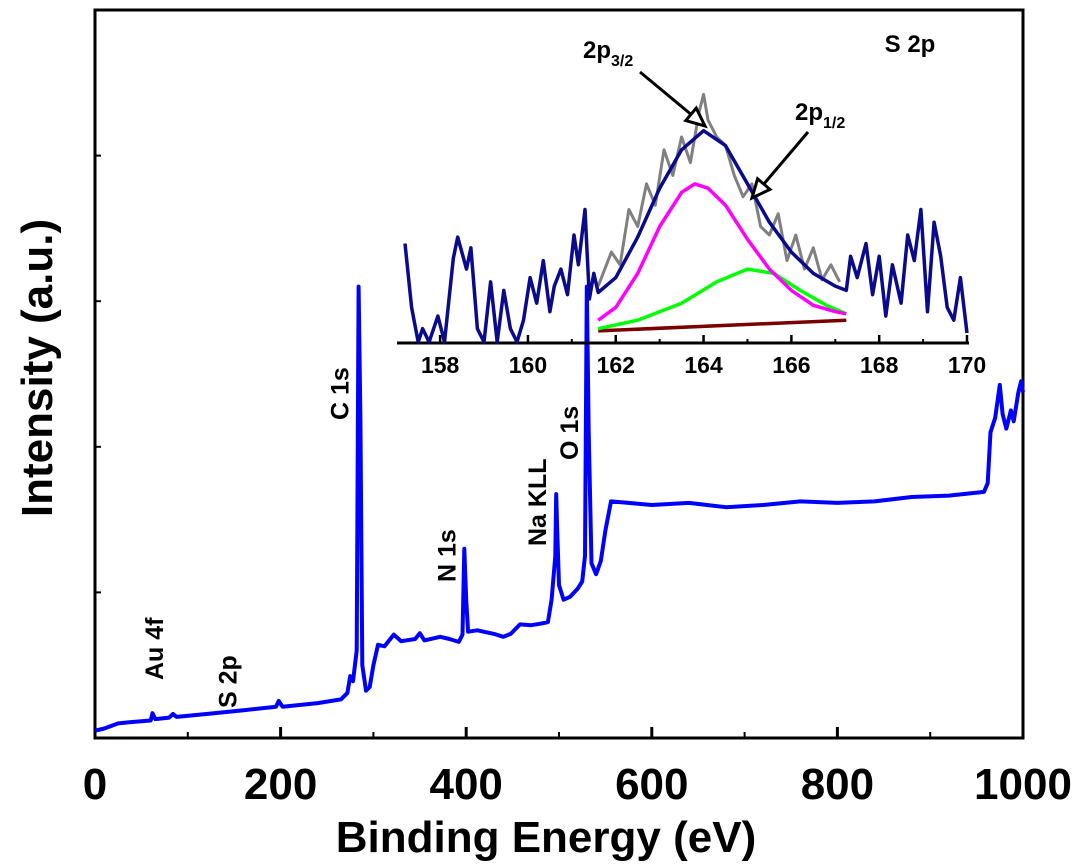  I want to click on inset-envelope-line, so click(686, 236).